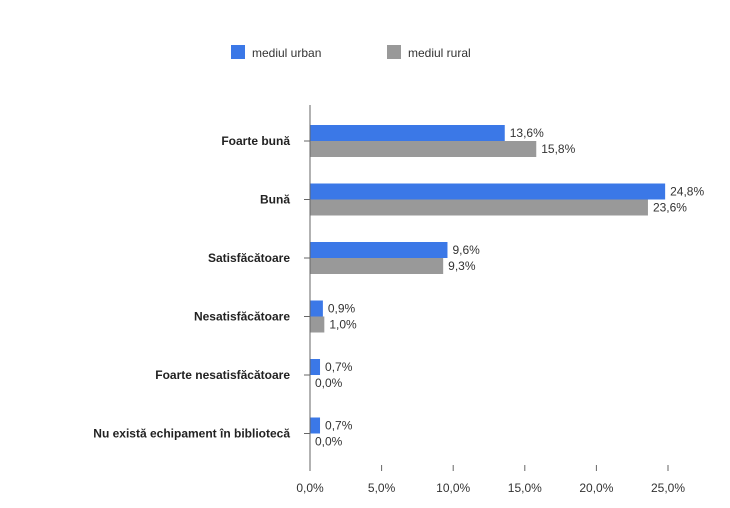  Describe the element at coordinates (242, 317) in the screenshot. I see `category-label: Nesatisfăcătoare` at that location.